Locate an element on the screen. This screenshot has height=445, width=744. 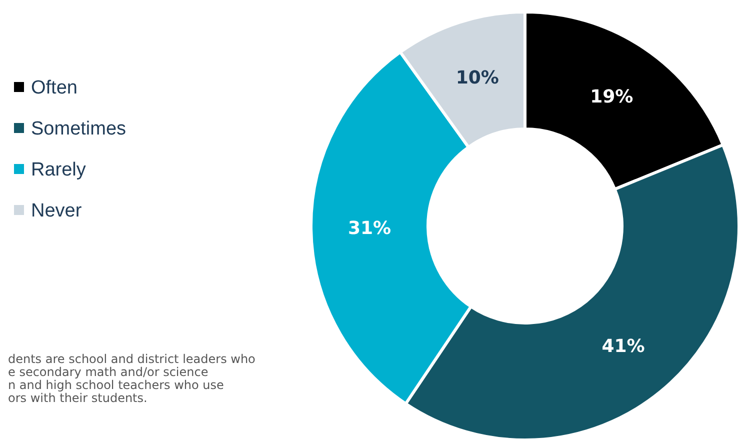
text: dents are school and district leaders who is located at coordinates (132, 359).